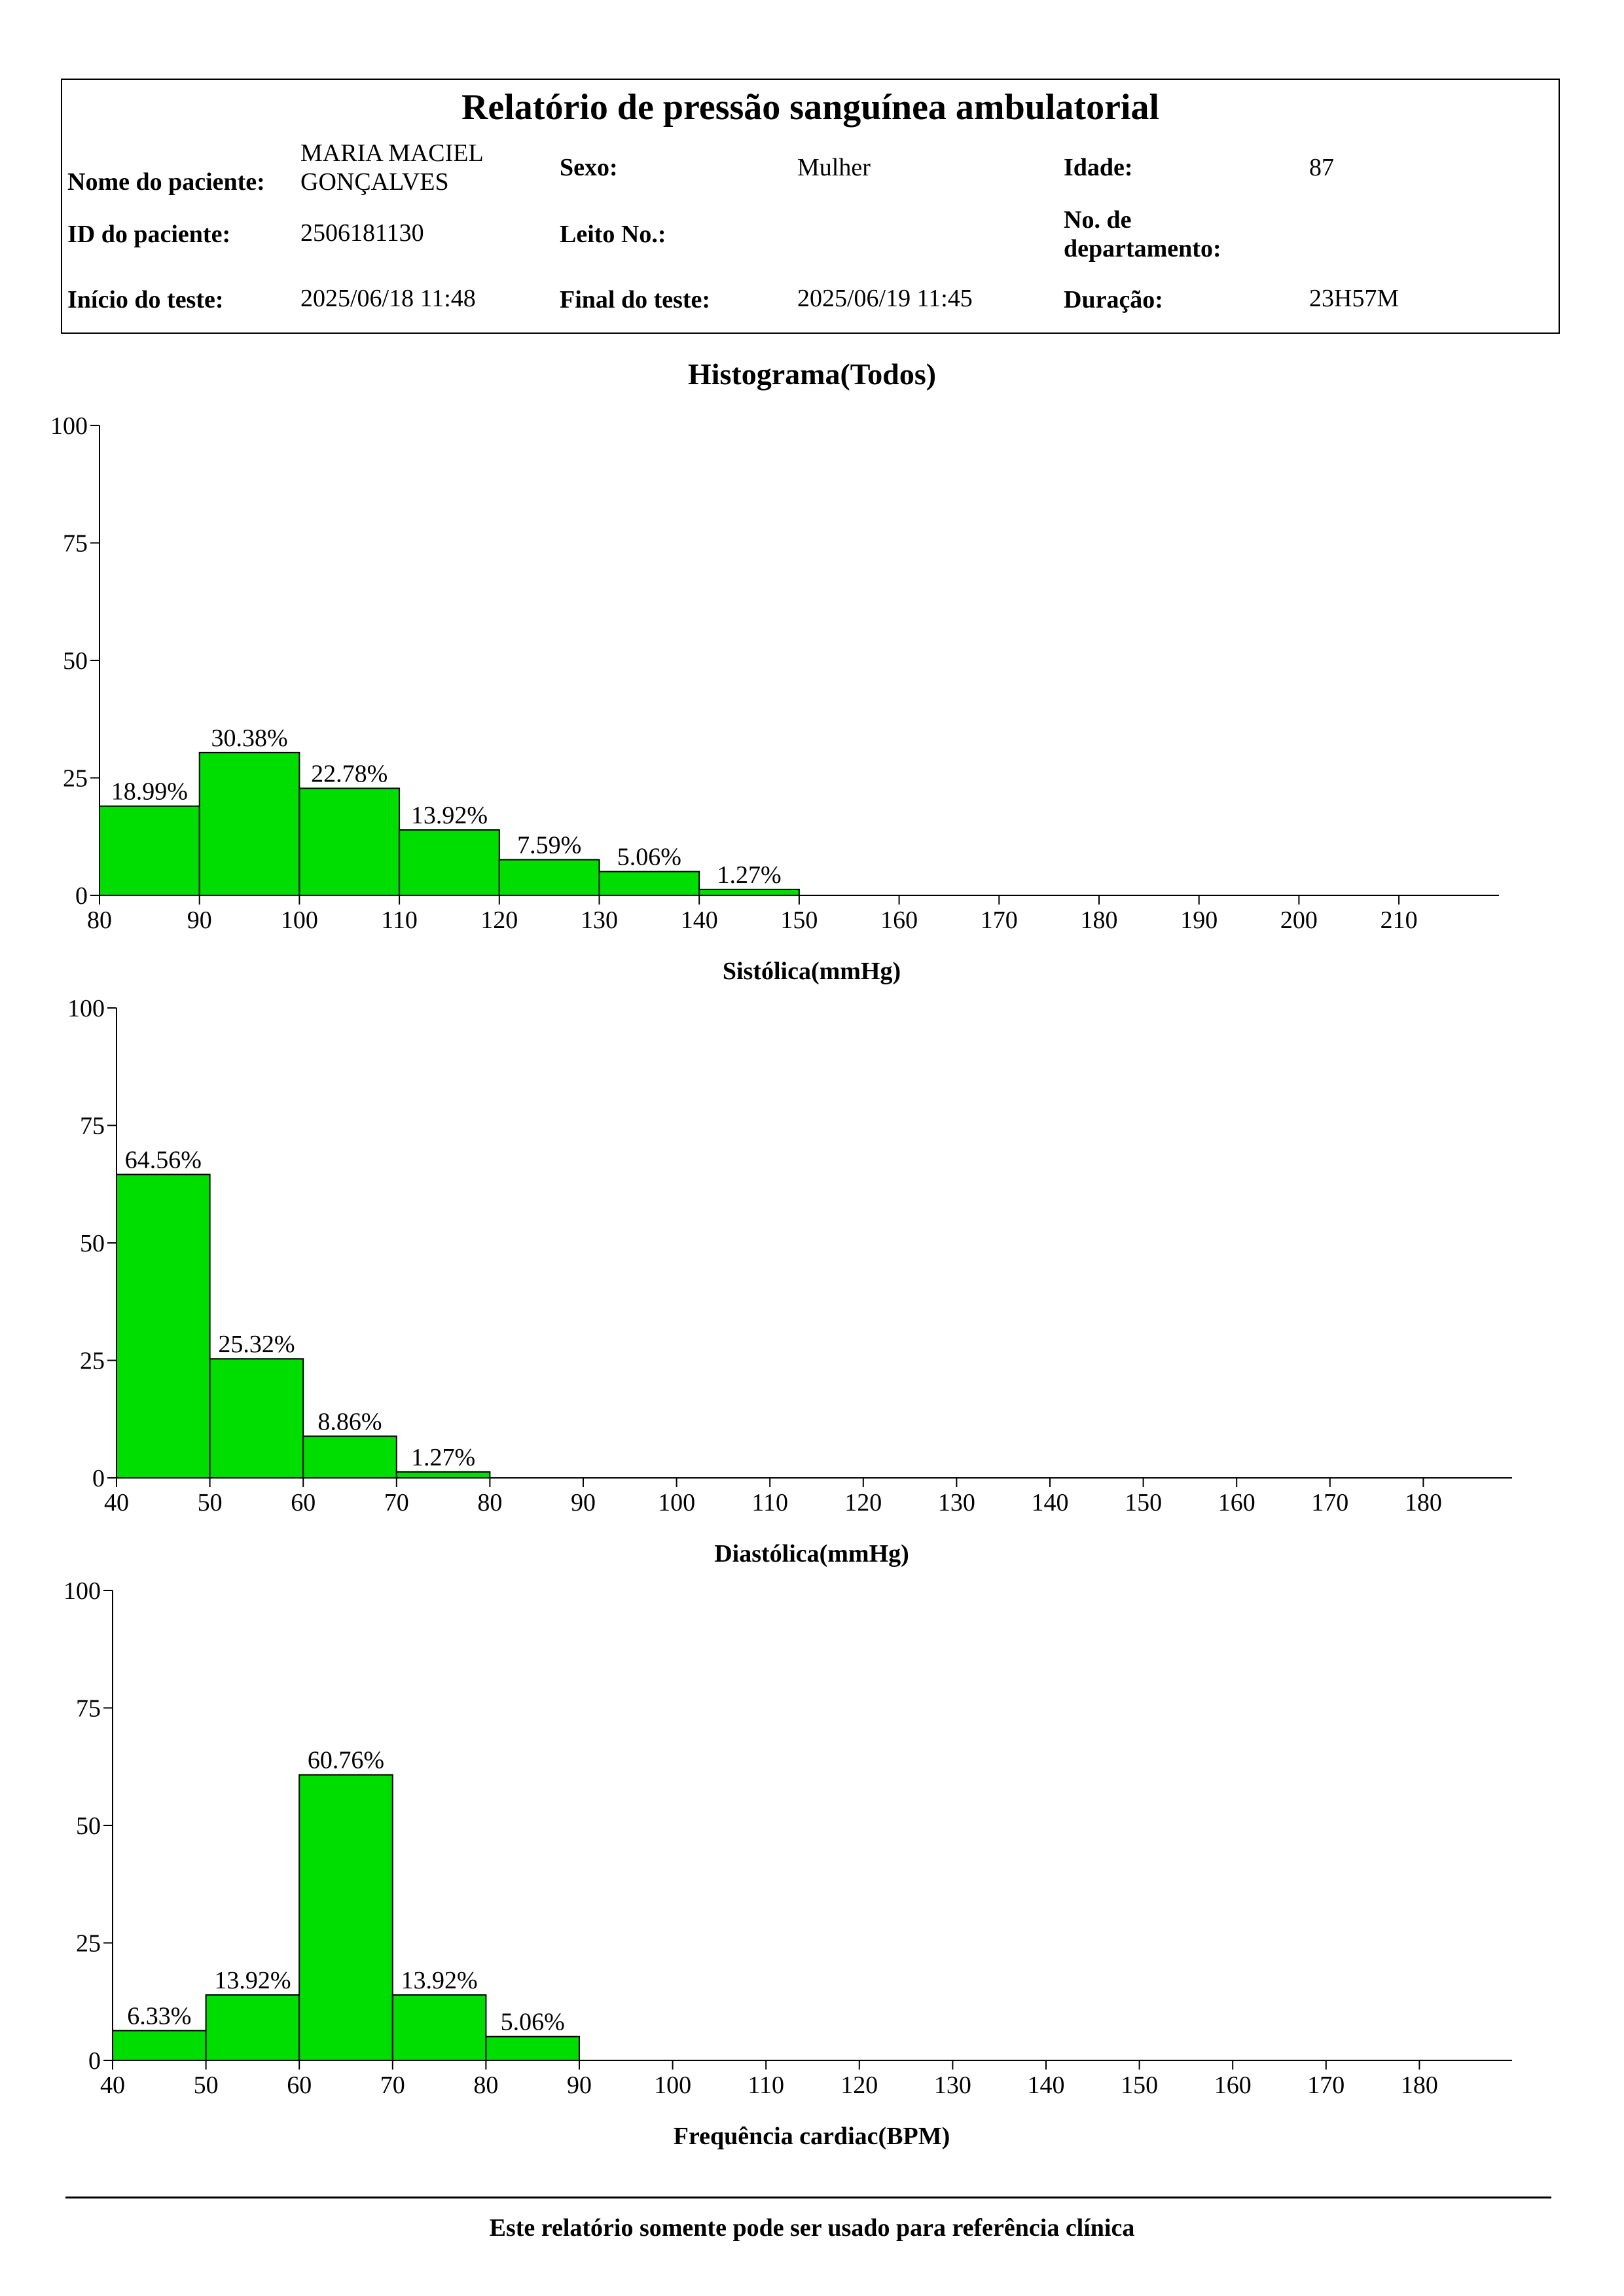  I want to click on x-axis-title: Diastólica(mmHg), so click(811, 1554).